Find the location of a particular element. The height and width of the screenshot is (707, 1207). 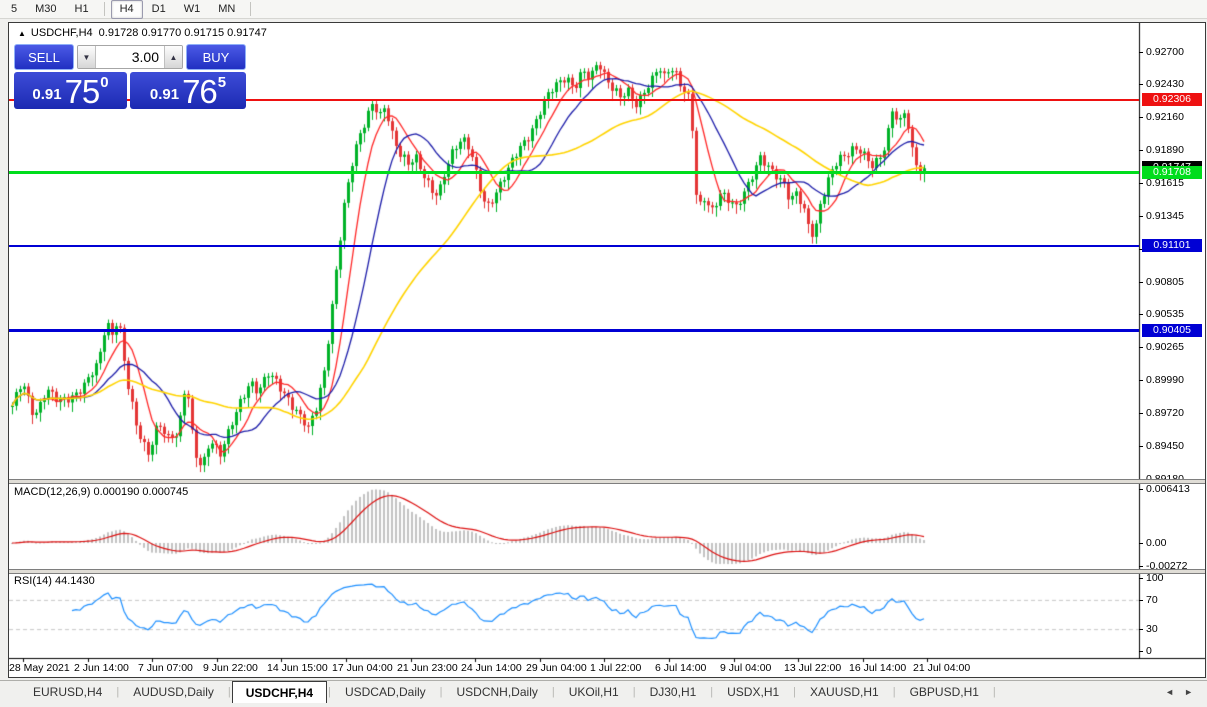

buy-button: BUY is located at coordinates (216, 57).